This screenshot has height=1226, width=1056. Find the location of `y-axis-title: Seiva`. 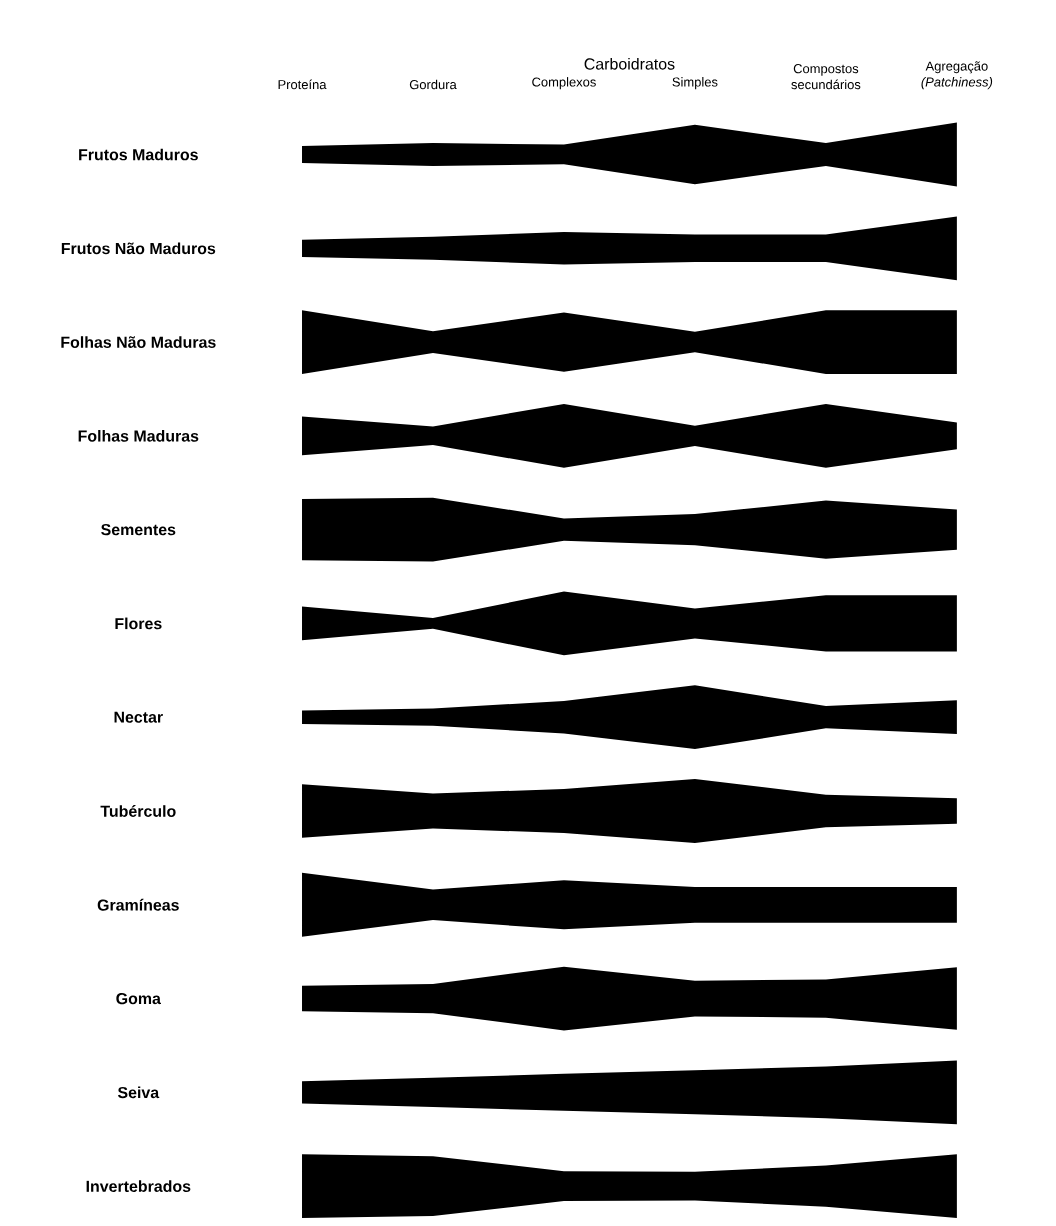

y-axis-title: Seiva is located at coordinates (139, 1092).